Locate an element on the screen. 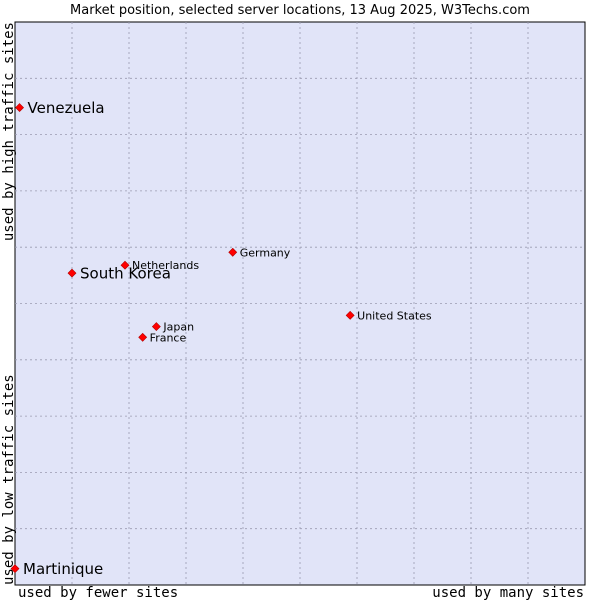 Image resolution: width=600 pixels, height=600 pixels. point-marker-martinique is located at coordinates (15, 569).